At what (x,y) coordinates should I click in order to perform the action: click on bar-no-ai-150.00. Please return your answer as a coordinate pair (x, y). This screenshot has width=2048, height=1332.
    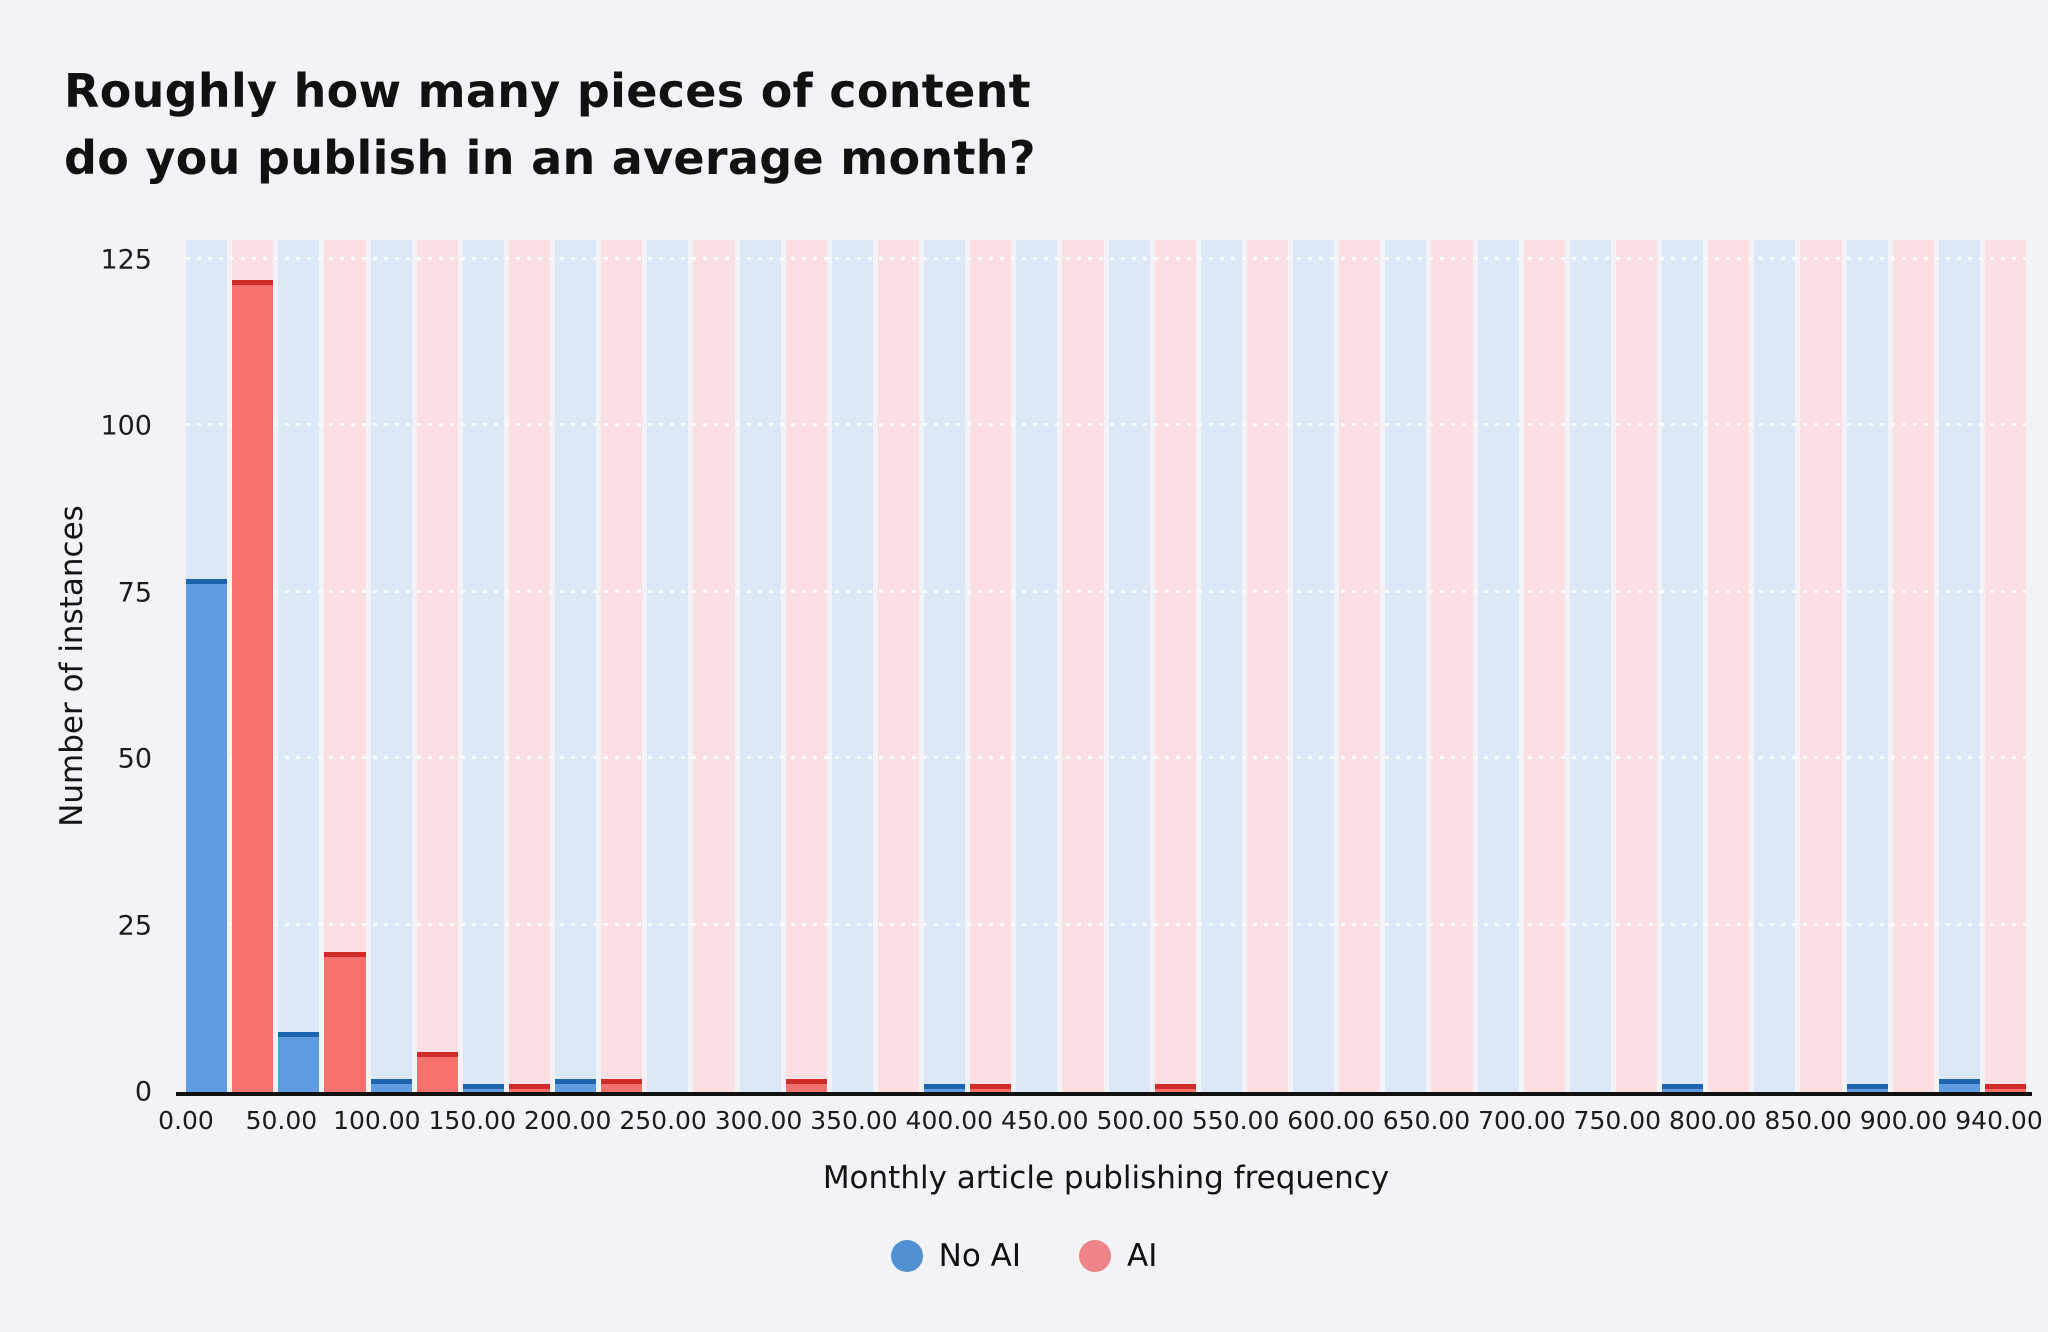
    Looking at the image, I should click on (483, 1088).